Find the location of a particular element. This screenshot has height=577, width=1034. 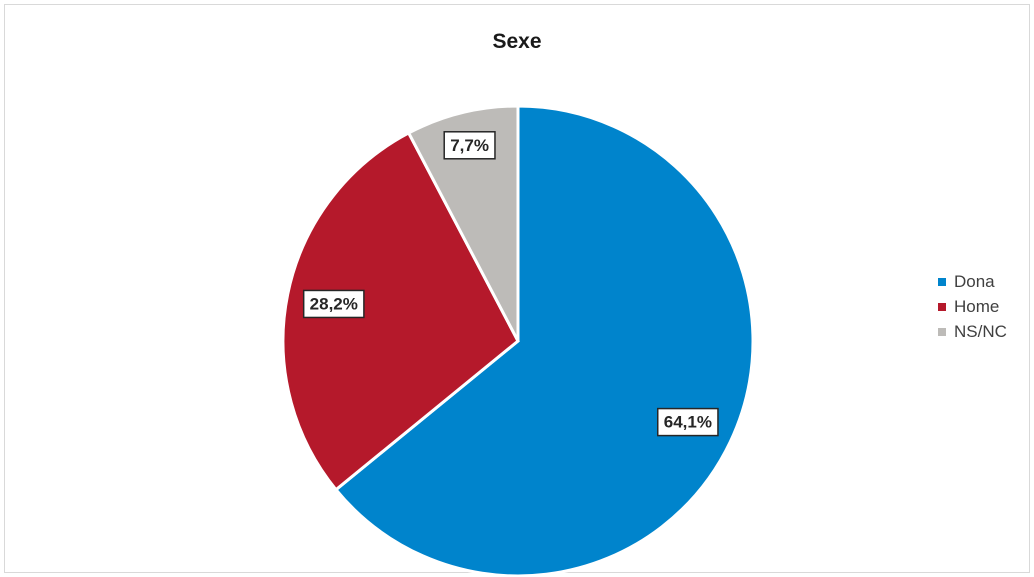

data-label-text-dona: 64,1% is located at coordinates (688, 422).